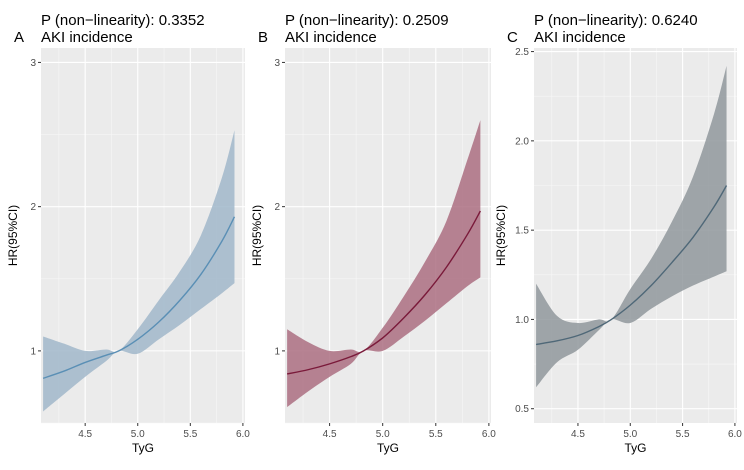 Image resolution: width=744 pixels, height=470 pixels. Describe the element at coordinates (123, 20) in the screenshot. I see `chart-title-pvalue: P (non−linearity): 0.3352` at that location.